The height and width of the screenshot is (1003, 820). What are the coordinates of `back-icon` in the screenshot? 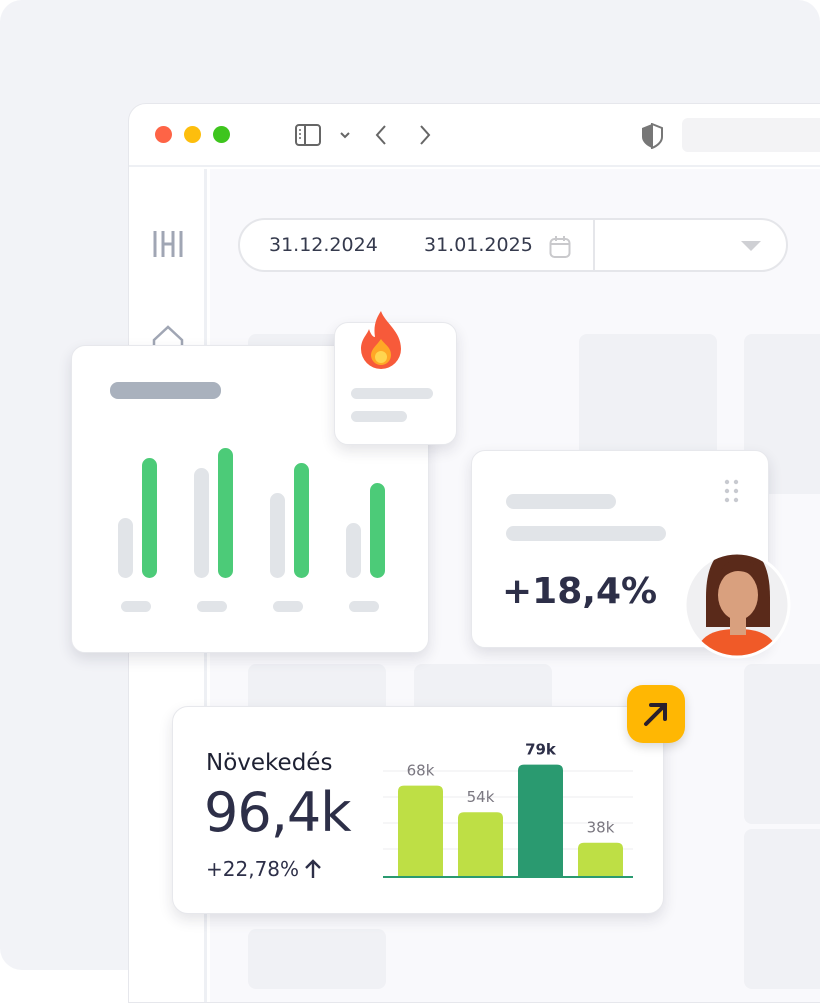 It's located at (381, 135).